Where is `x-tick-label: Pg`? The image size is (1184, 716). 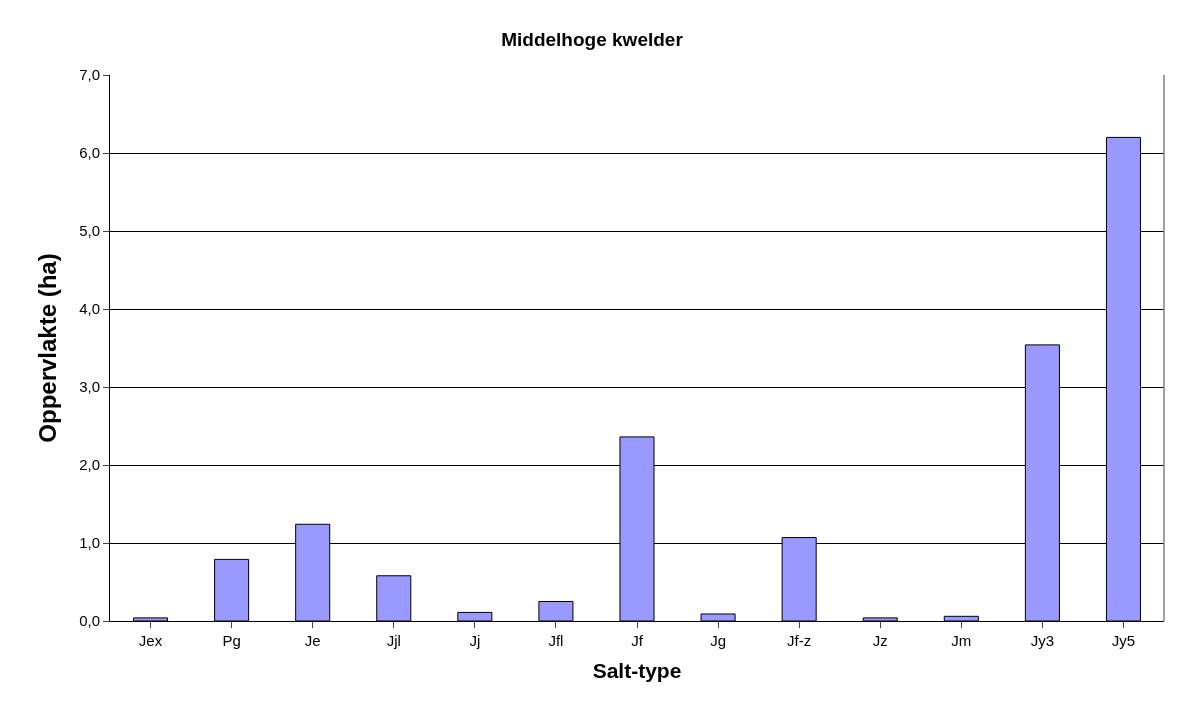
x-tick-label: Pg is located at coordinates (231, 640).